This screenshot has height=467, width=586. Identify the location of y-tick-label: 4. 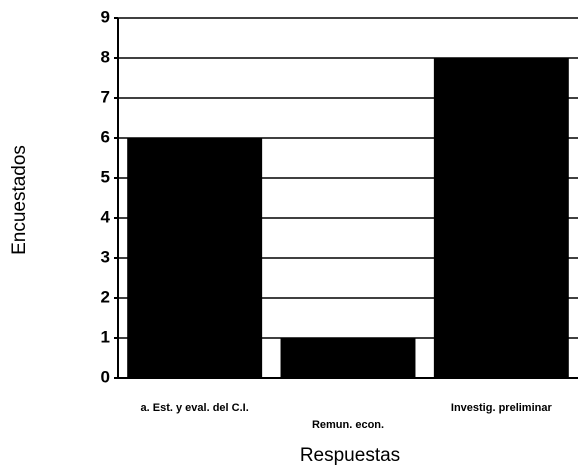
(106, 216).